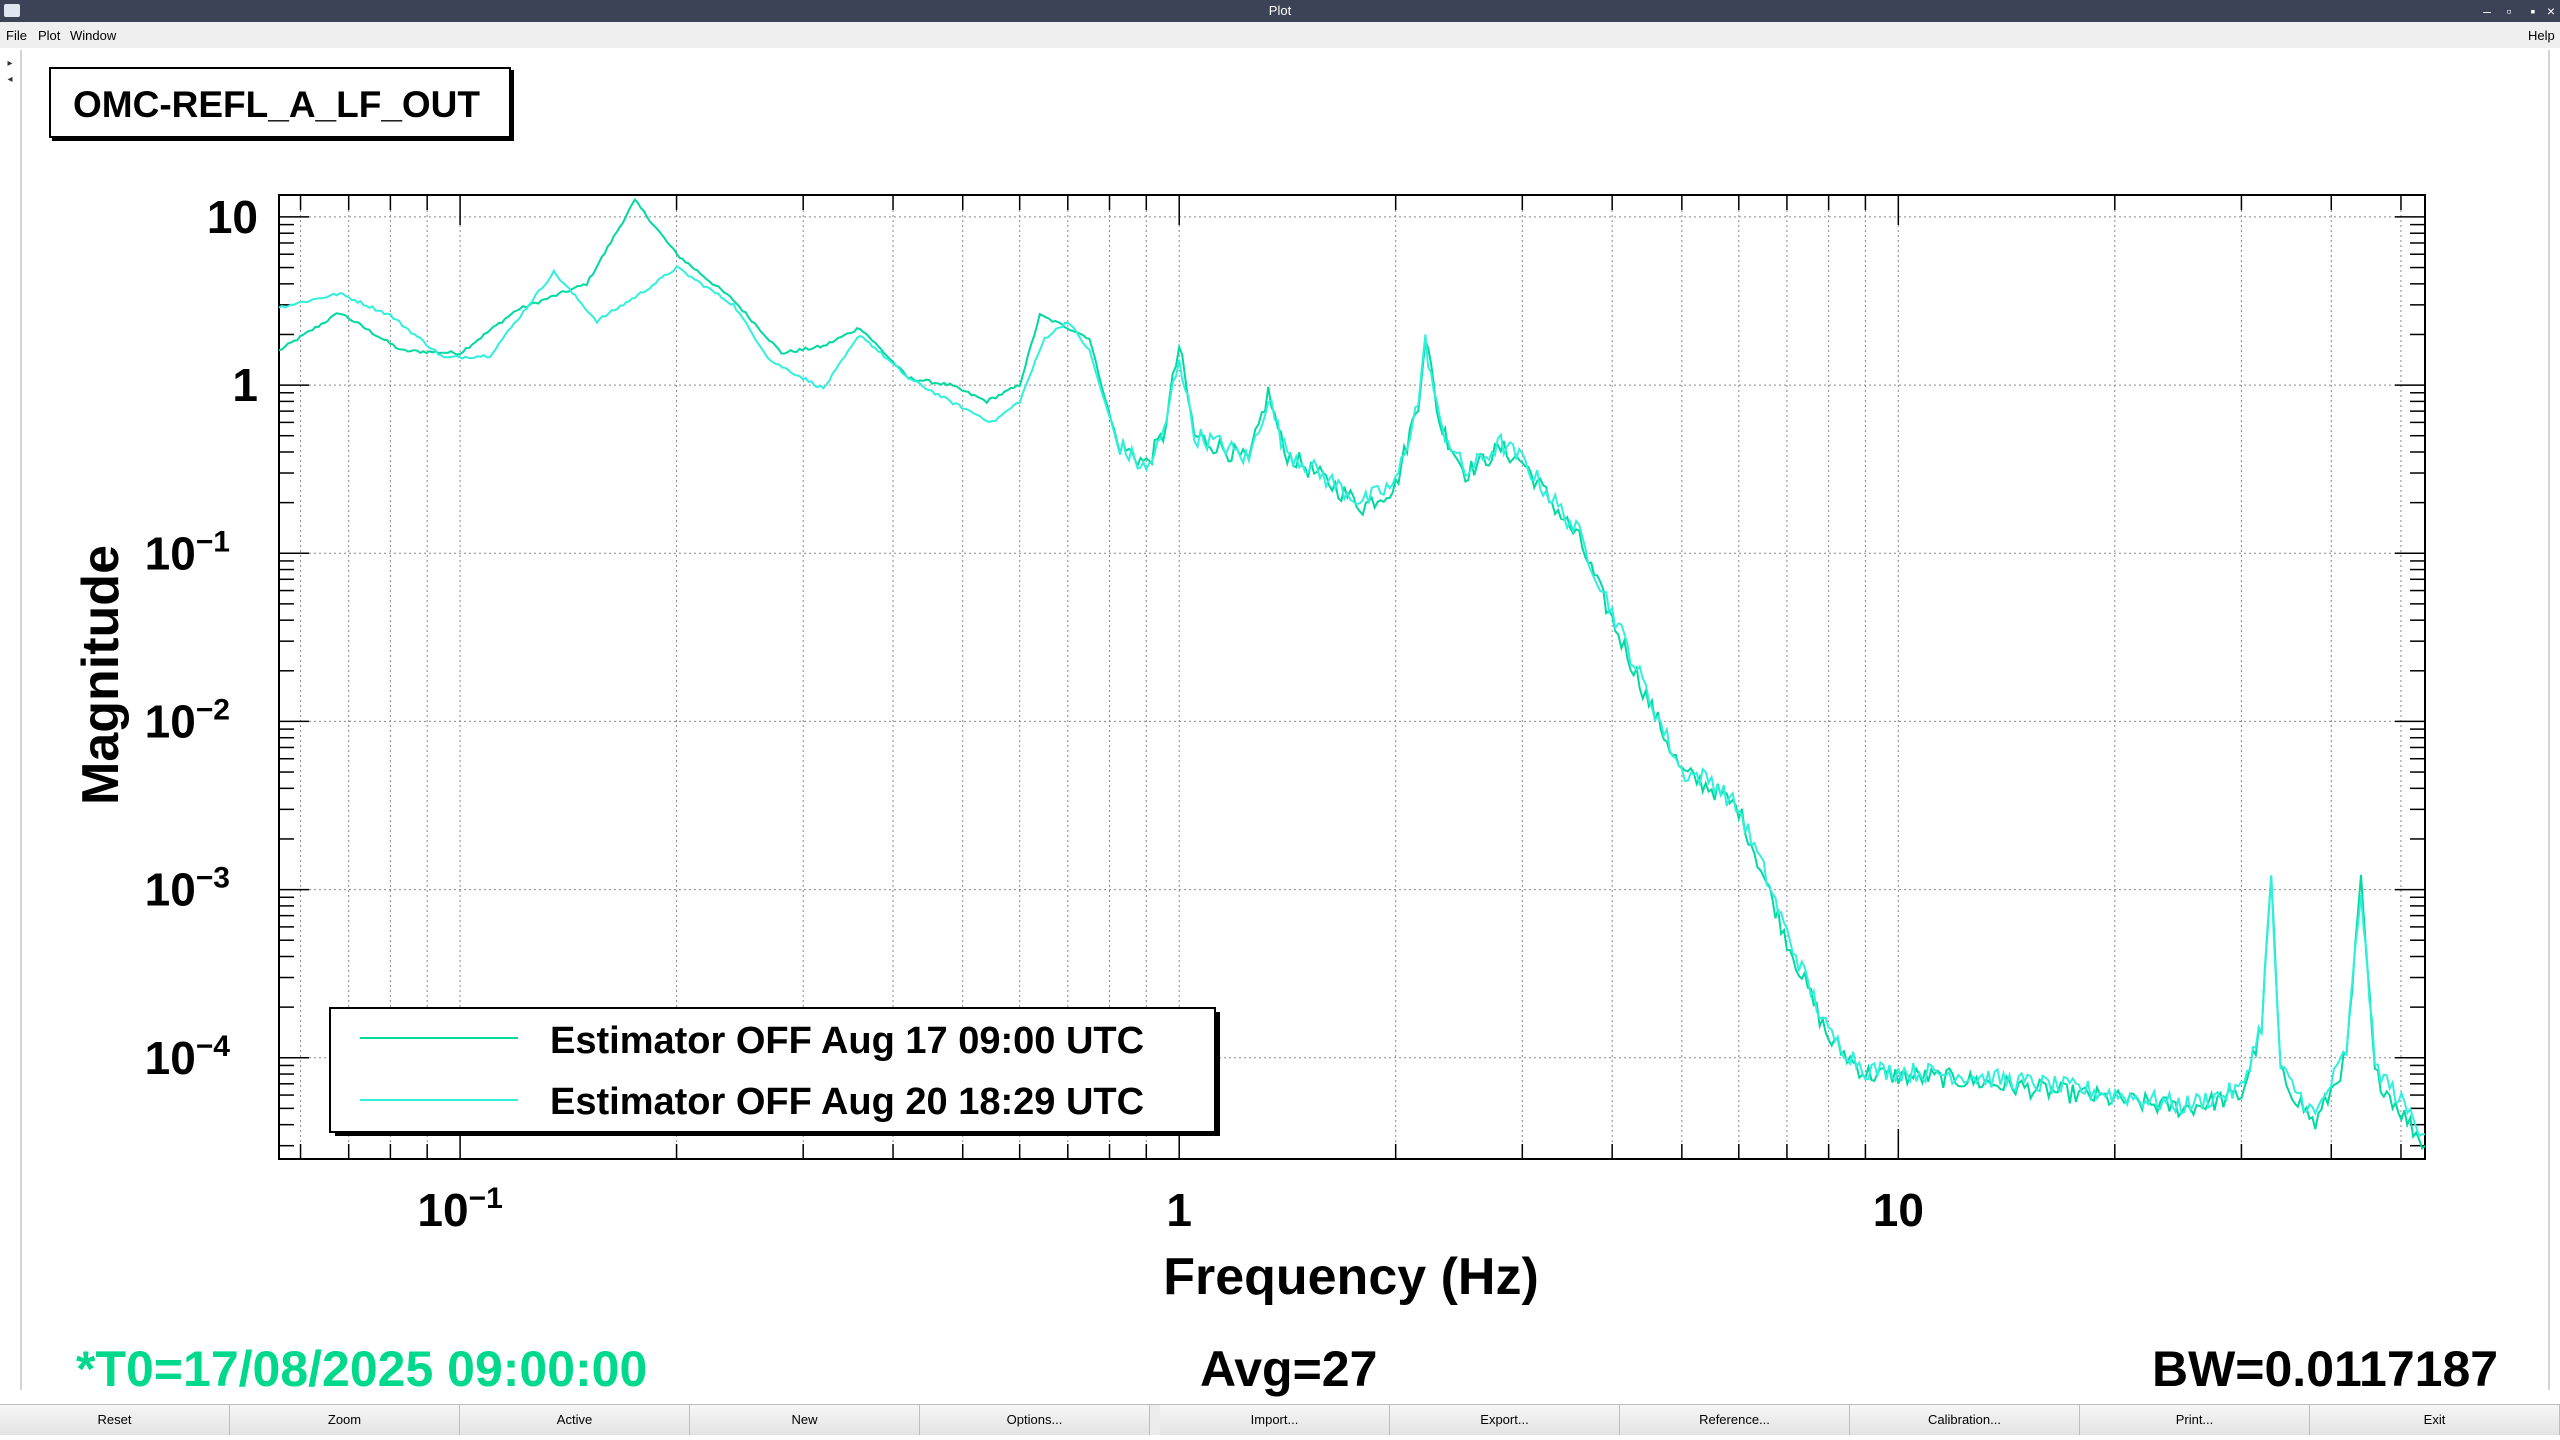 The image size is (2560, 1440). I want to click on menu-window: Window, so click(93, 35).